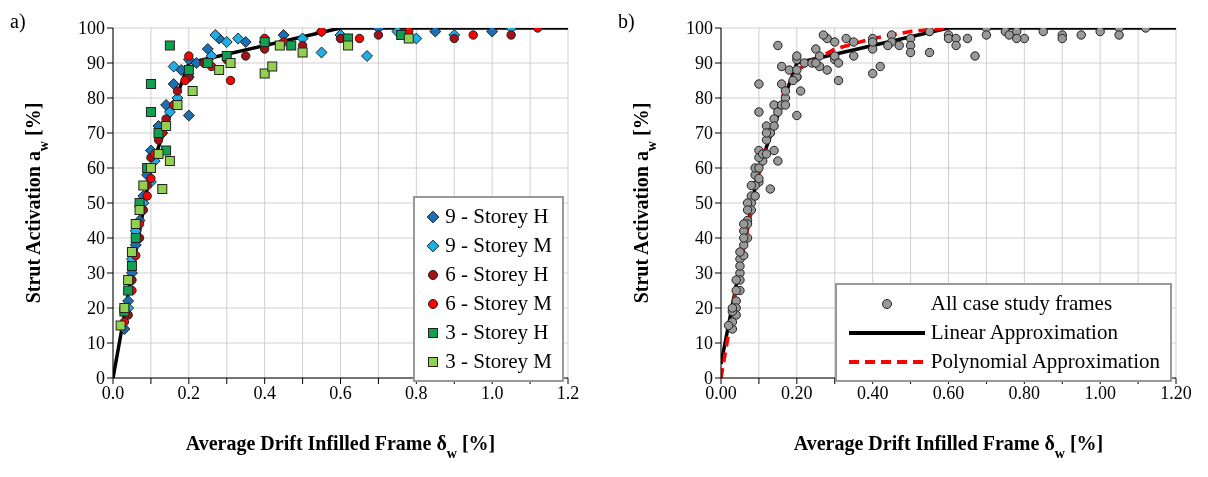 This screenshot has height=477, width=1208. I want to click on x-tick-label: 0.40, so click(872, 392).